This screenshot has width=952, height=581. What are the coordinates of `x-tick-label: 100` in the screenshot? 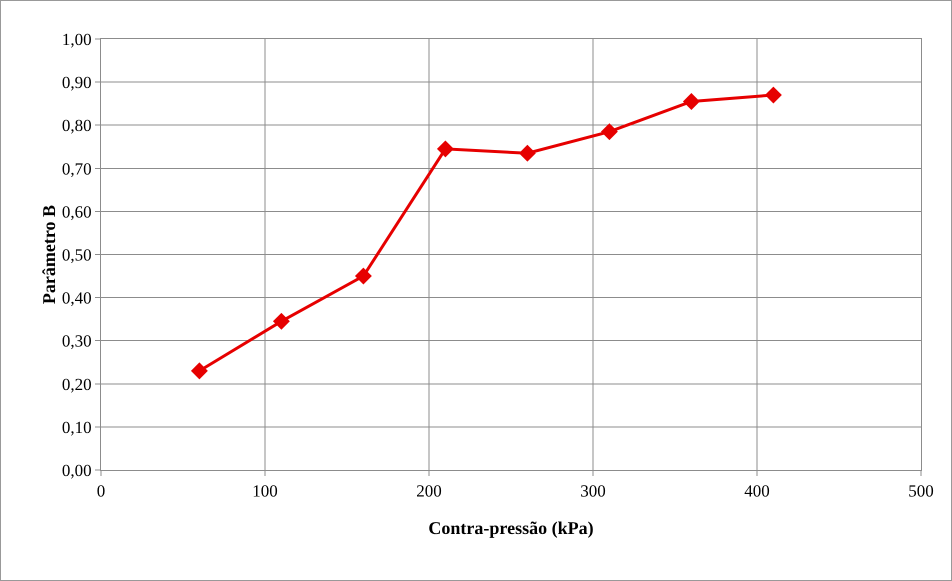 It's located at (265, 490).